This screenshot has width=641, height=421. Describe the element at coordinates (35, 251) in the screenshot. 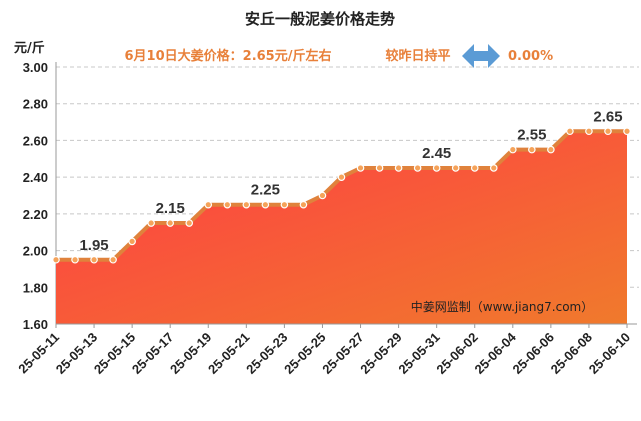

I see `y-tick-label: 2.00` at that location.